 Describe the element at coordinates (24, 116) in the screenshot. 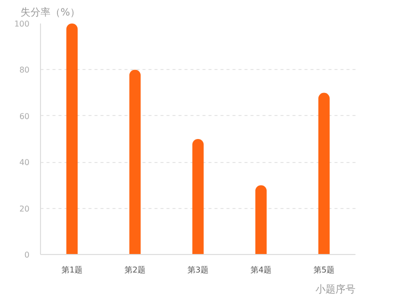

I see `y-tick-label: 60` at that location.